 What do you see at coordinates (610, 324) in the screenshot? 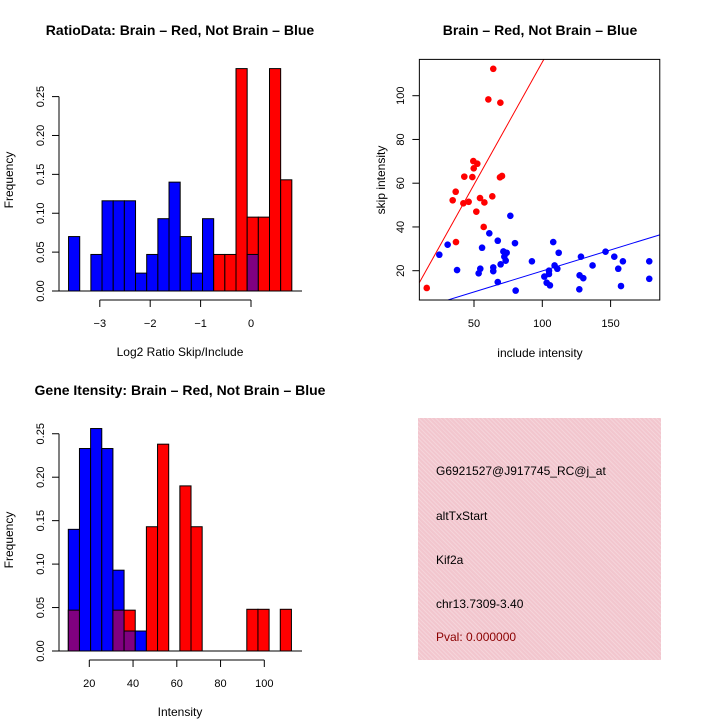
I see `x-tick-label: 150` at bounding box center [610, 324].